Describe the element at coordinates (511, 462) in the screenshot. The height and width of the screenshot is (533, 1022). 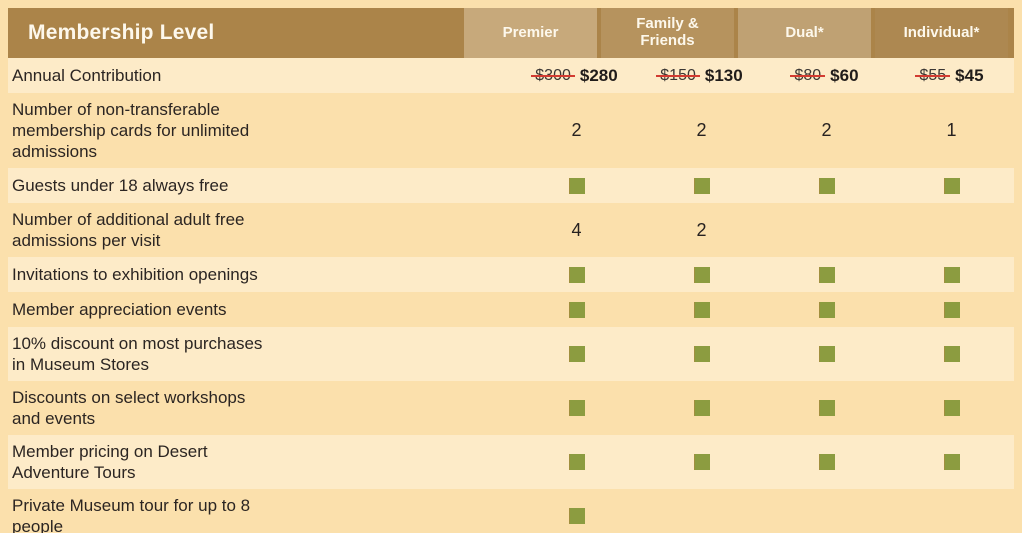
I see `table-row: Member pricing on Desert Adventure Tours` at that location.